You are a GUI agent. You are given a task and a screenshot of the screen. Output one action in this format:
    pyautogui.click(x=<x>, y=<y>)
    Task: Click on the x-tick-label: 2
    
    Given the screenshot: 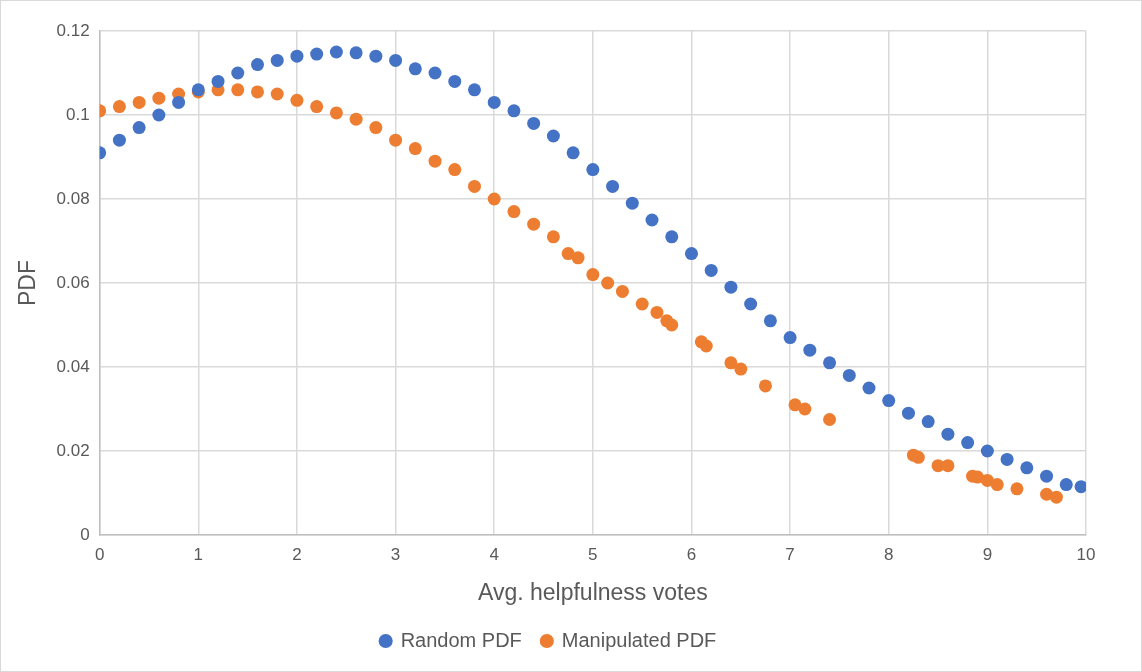 What is the action you would take?
    pyautogui.click(x=297, y=554)
    